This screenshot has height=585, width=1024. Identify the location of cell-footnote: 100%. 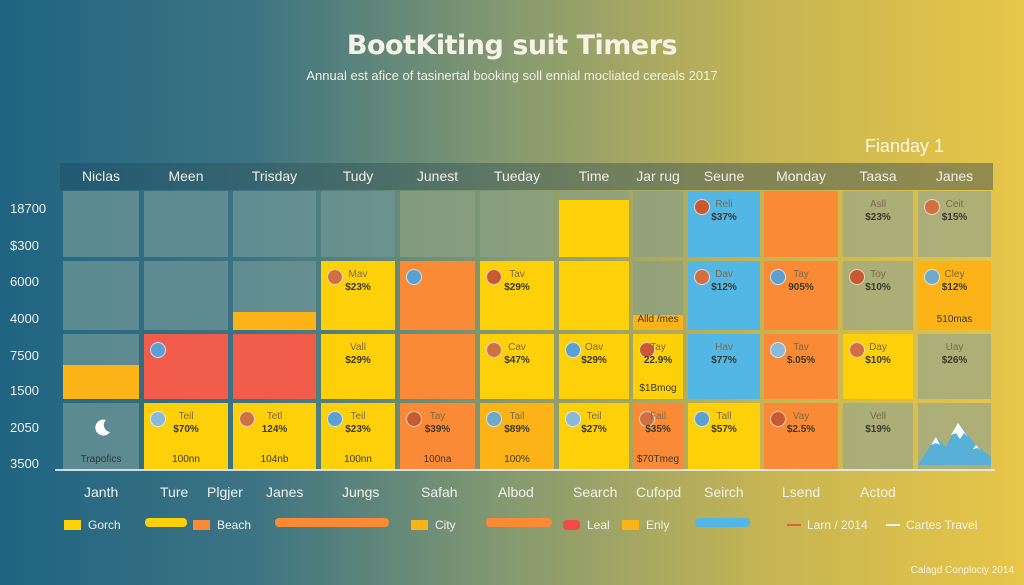
(517, 459).